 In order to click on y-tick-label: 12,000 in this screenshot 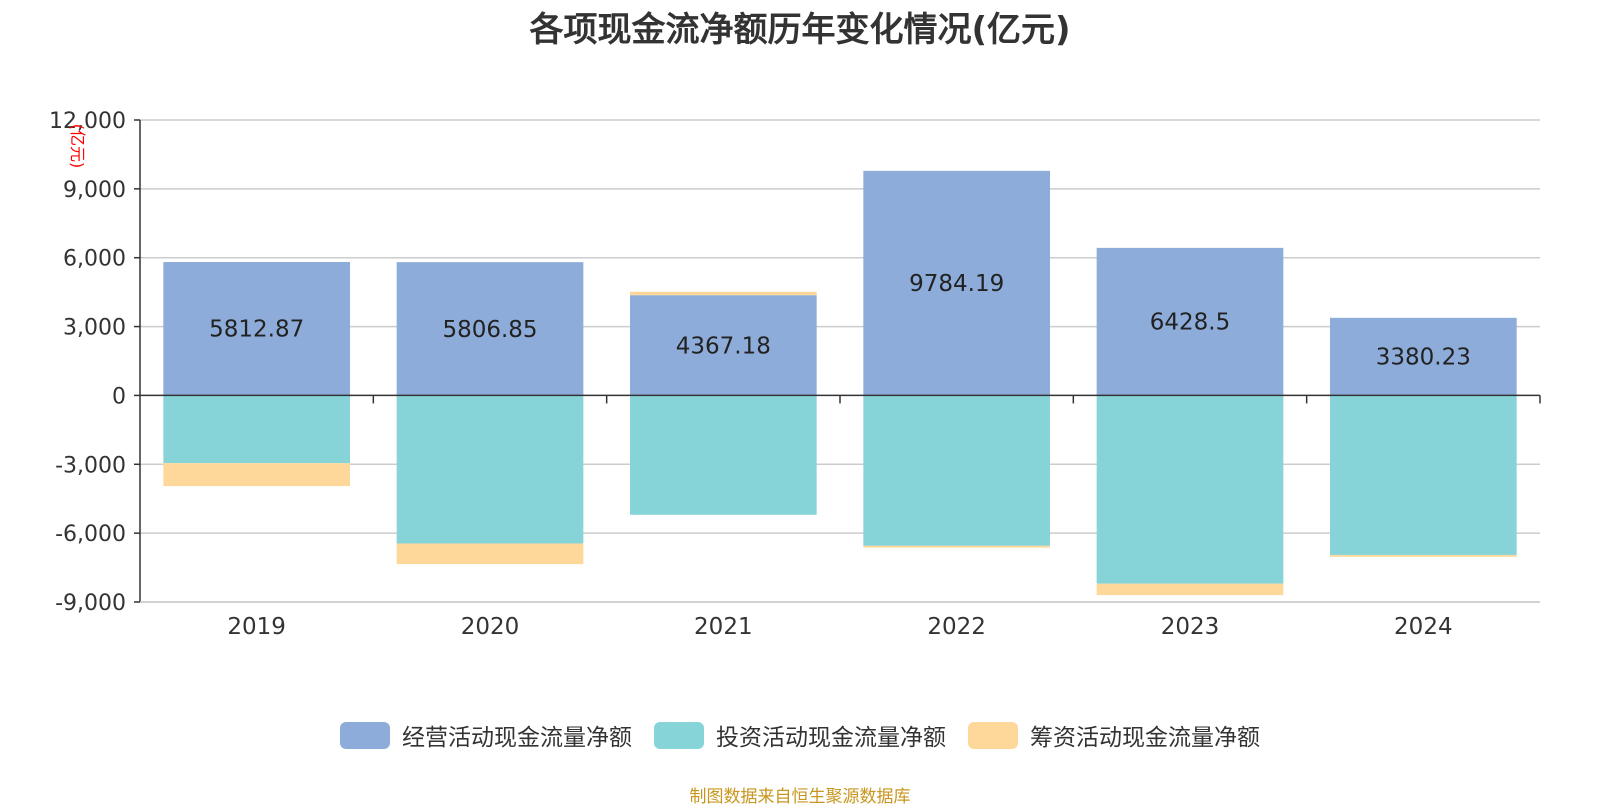, I will do `click(87, 121)`.